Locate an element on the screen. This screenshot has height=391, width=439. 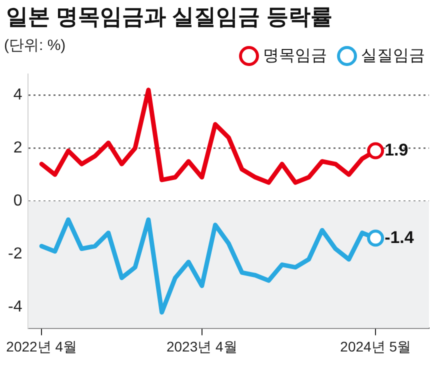
x-tick-label: 2024년 5월 is located at coordinates (375, 346).